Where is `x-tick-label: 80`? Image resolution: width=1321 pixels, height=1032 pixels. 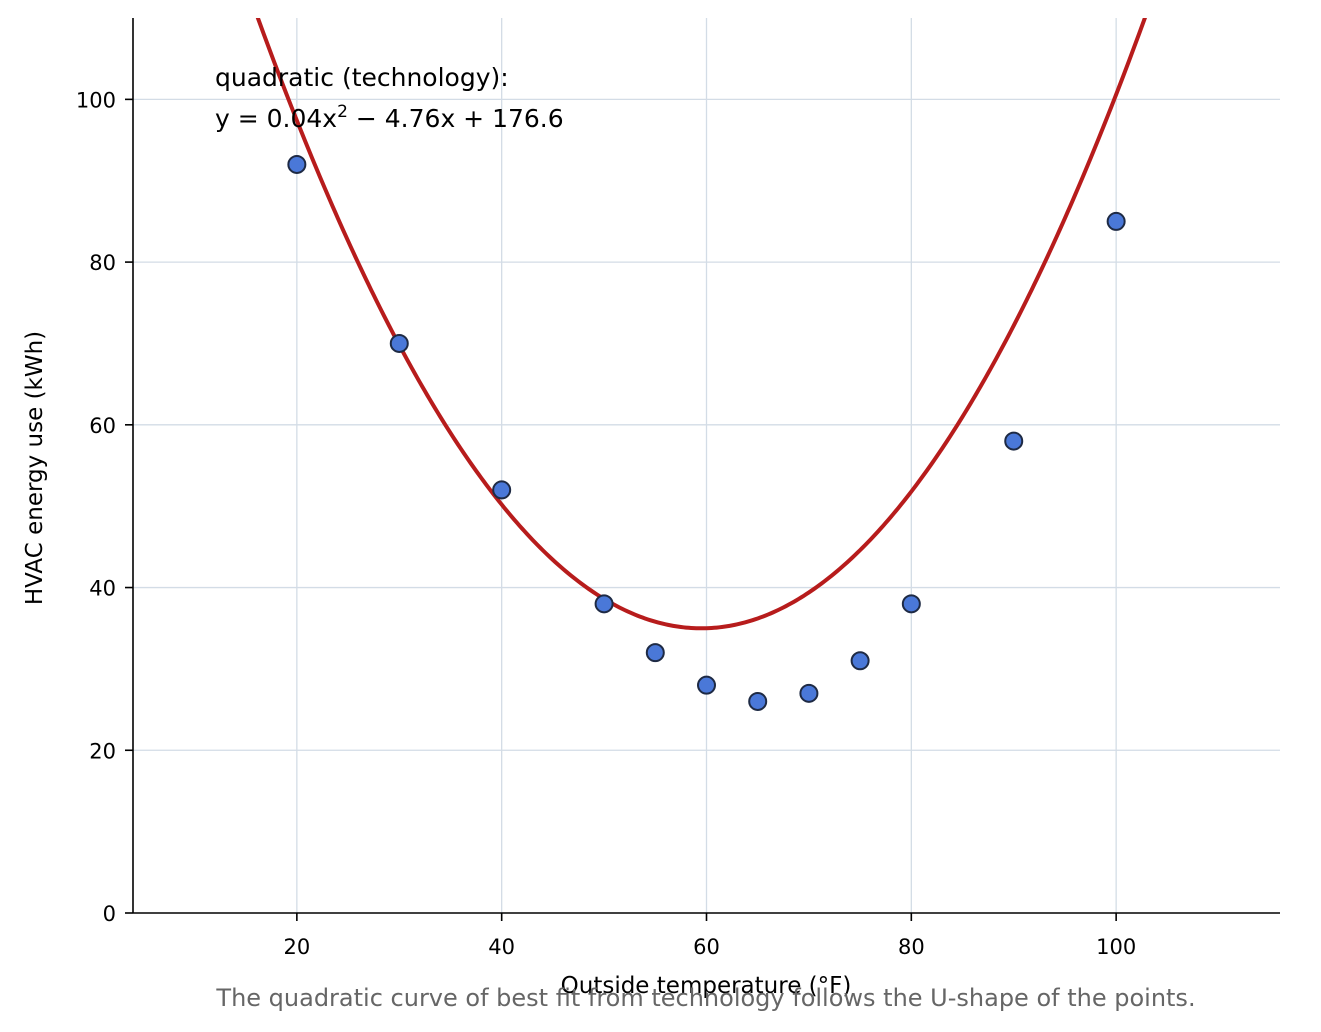
x-tick-label: 80 is located at coordinates (911, 947).